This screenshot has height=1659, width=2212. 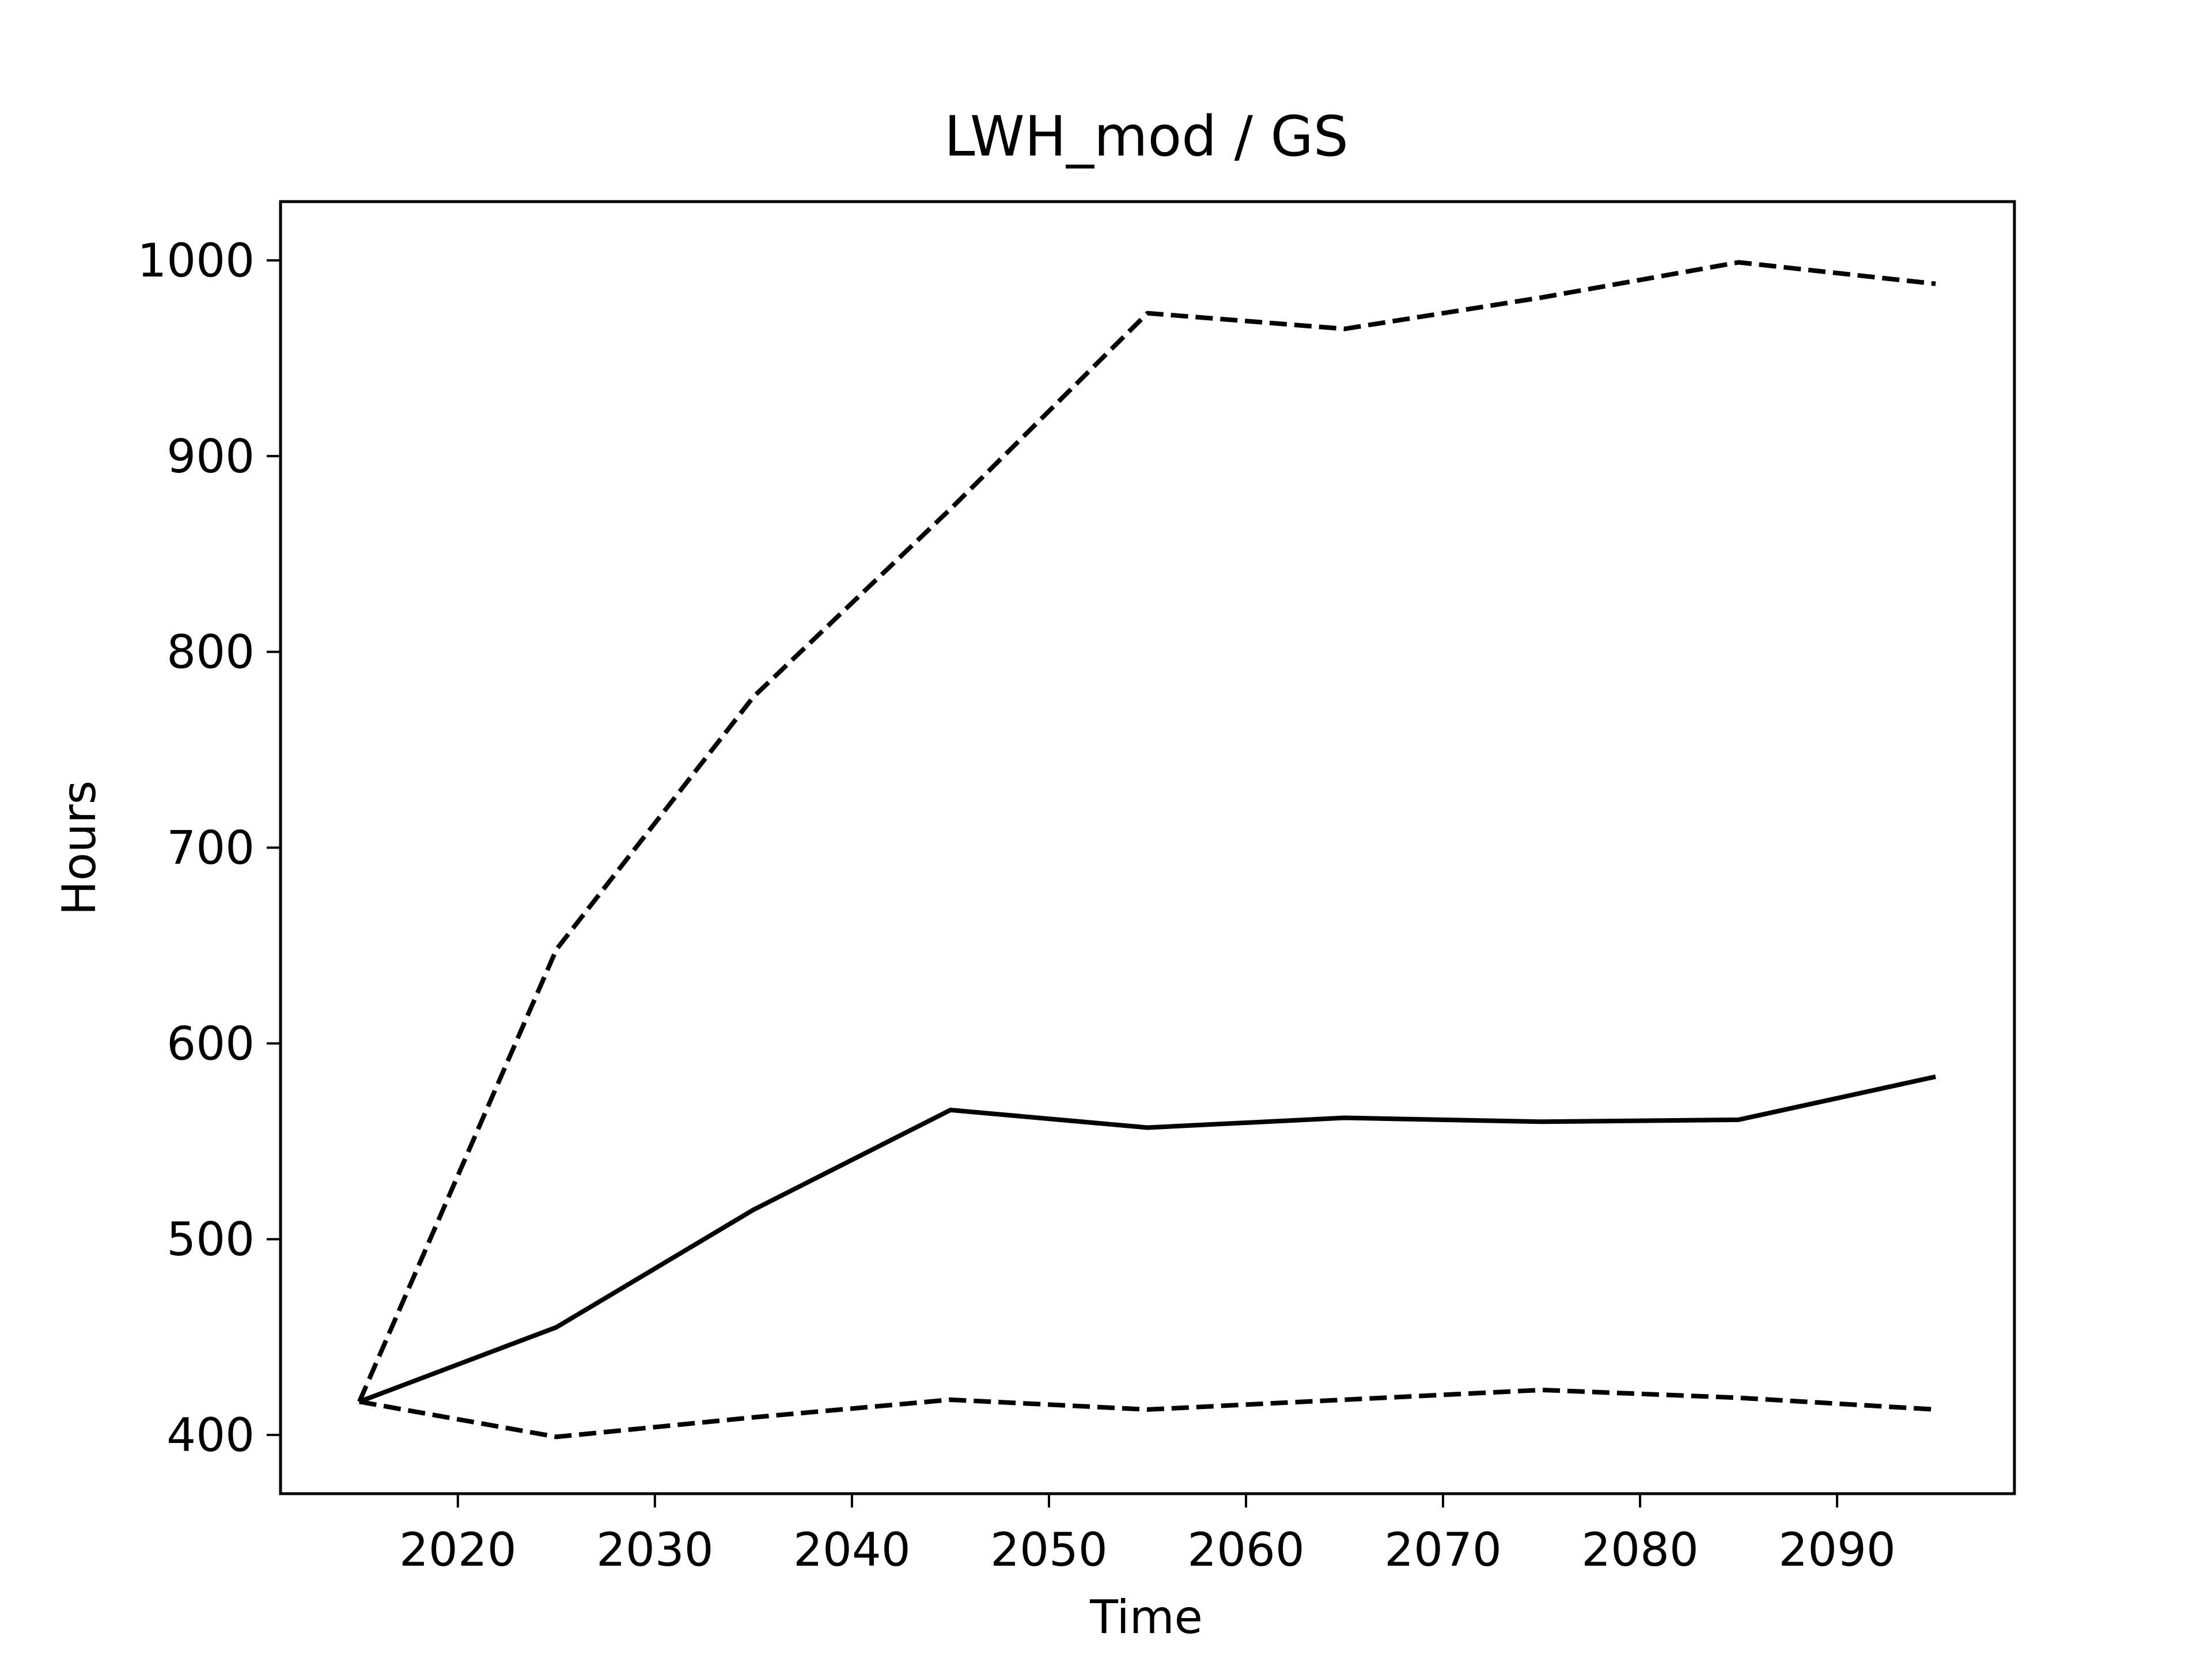 What do you see at coordinates (210, 652) in the screenshot?
I see `y-tick-label-800: 800` at bounding box center [210, 652].